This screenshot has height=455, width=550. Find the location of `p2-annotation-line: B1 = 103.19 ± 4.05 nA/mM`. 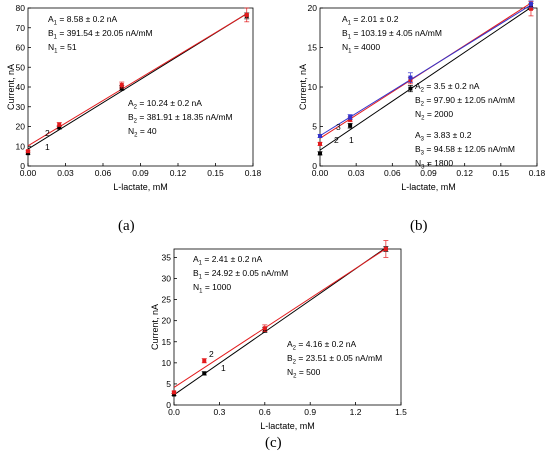

p2-annotation-line: B1 = 103.19 ± 4.05 nA/mM is located at coordinates (392, 34).